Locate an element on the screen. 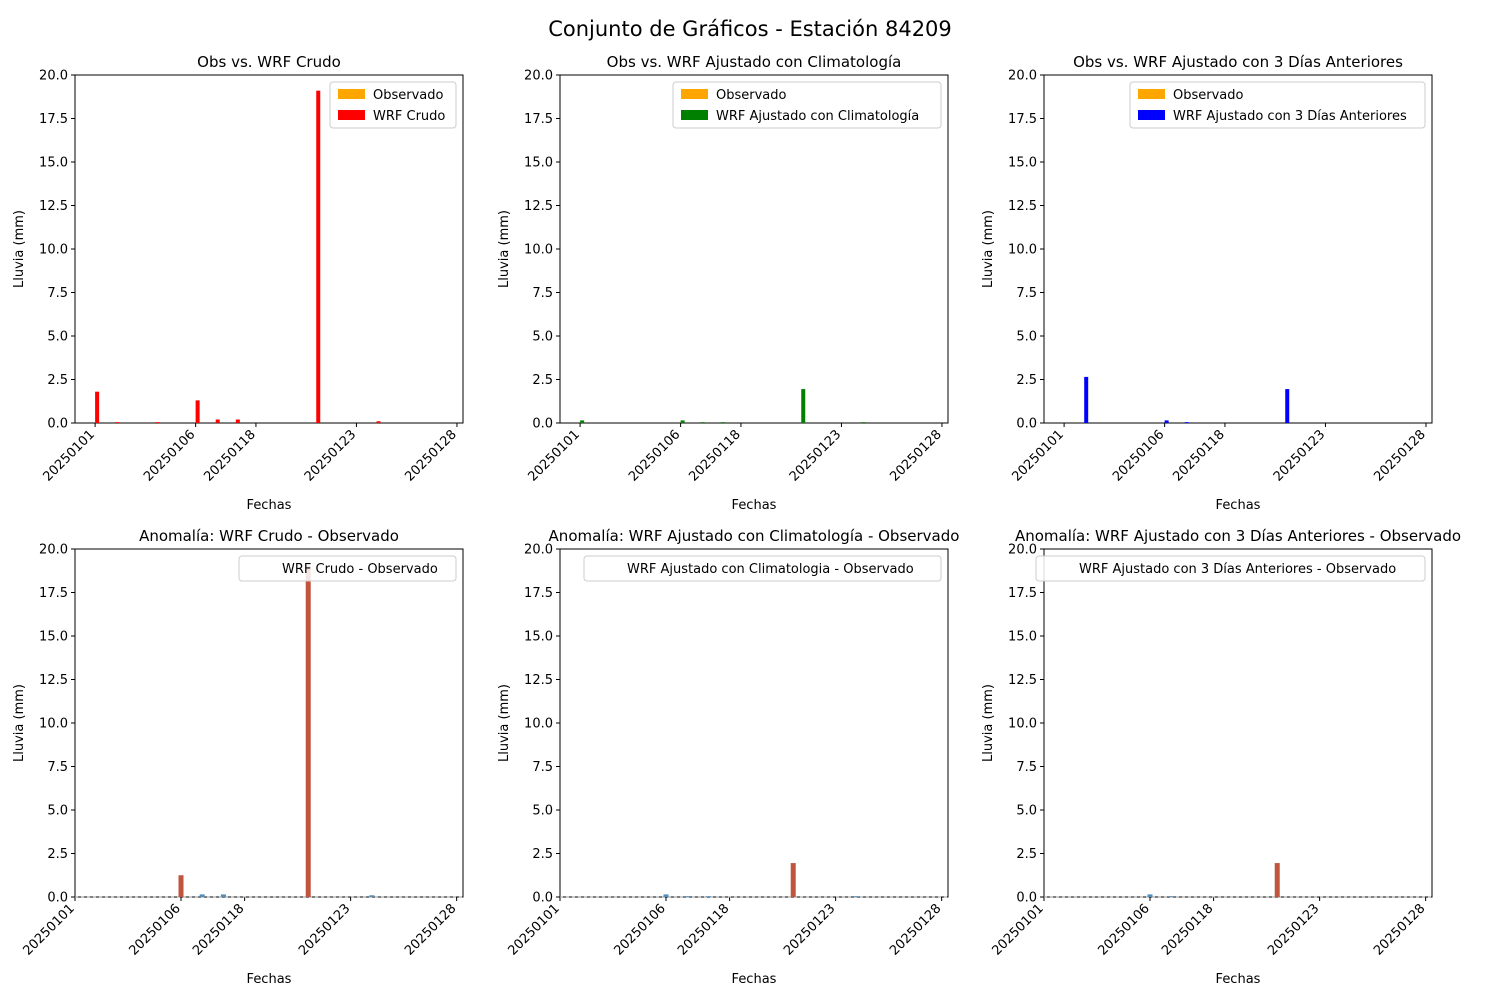 This screenshot has height=1000, width=1500. chart-title: Obs vs. WRF Ajustado con Climatología is located at coordinates (754, 62).